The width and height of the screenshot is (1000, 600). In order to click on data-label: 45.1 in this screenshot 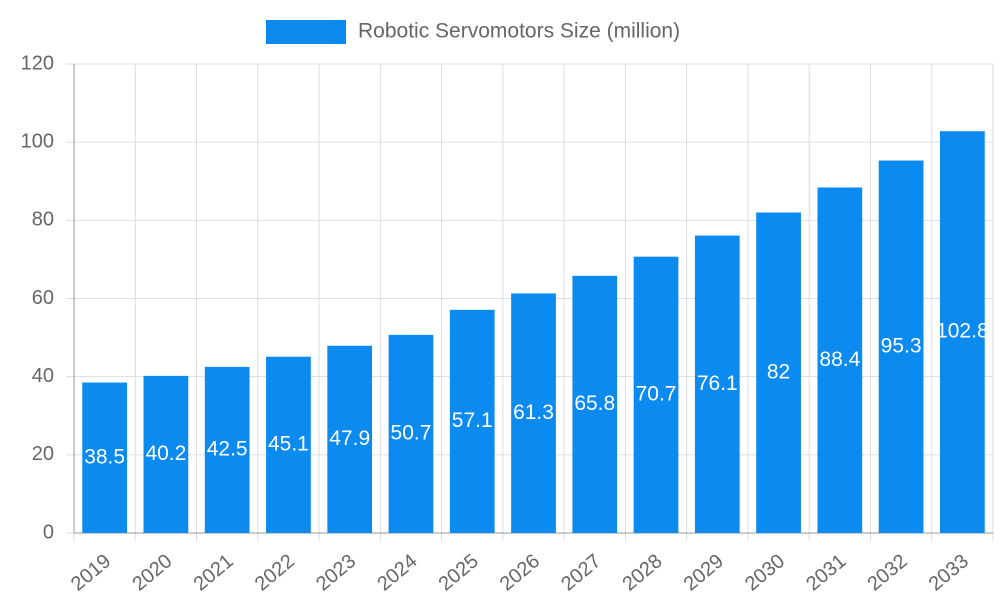, I will do `click(288, 443)`.